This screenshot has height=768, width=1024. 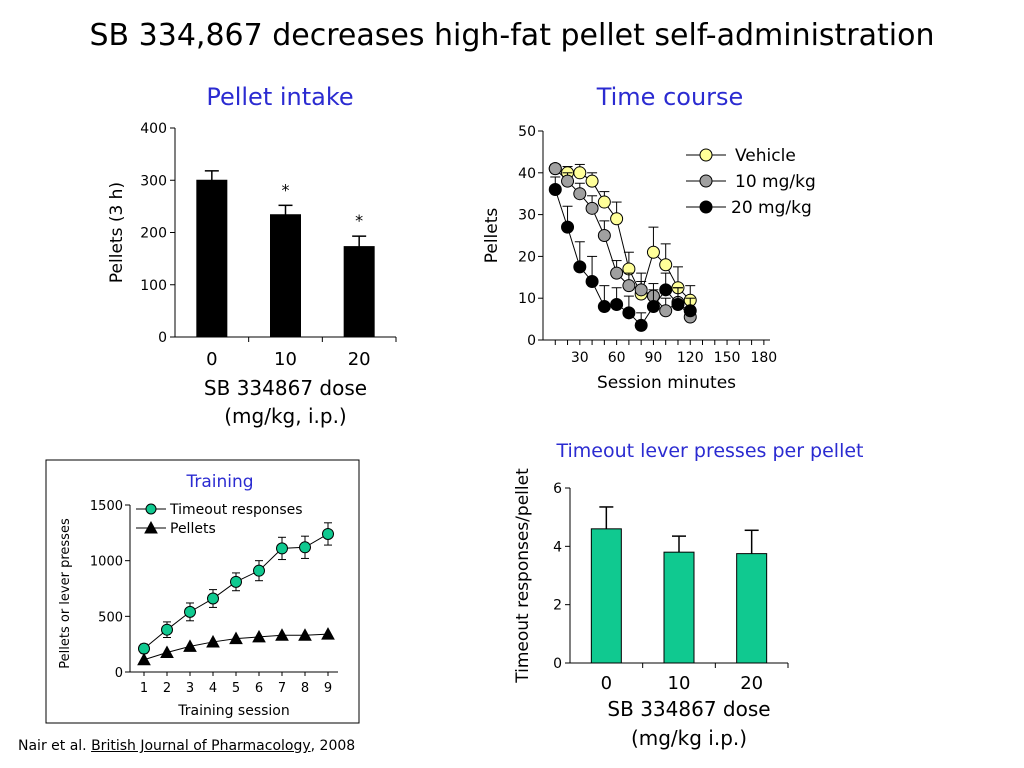 What do you see at coordinates (119, 673) in the screenshot?
I see `training-y-tick-label: 0` at bounding box center [119, 673].